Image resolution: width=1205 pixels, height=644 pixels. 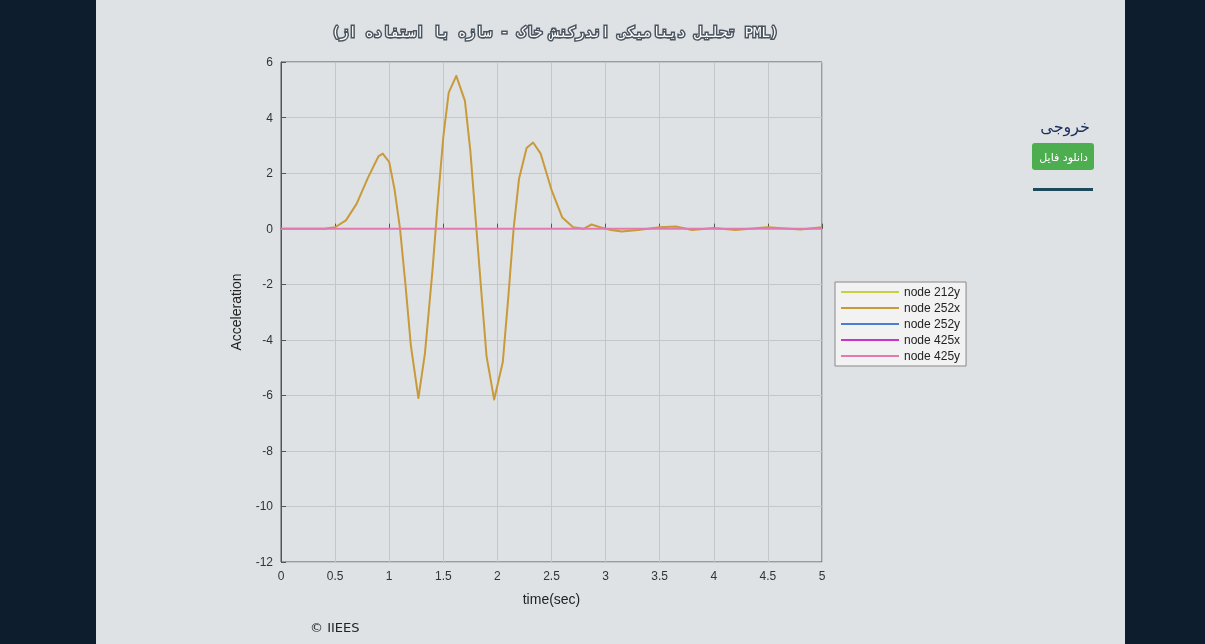 I want to click on text: © IIEES, so click(x=335, y=627).